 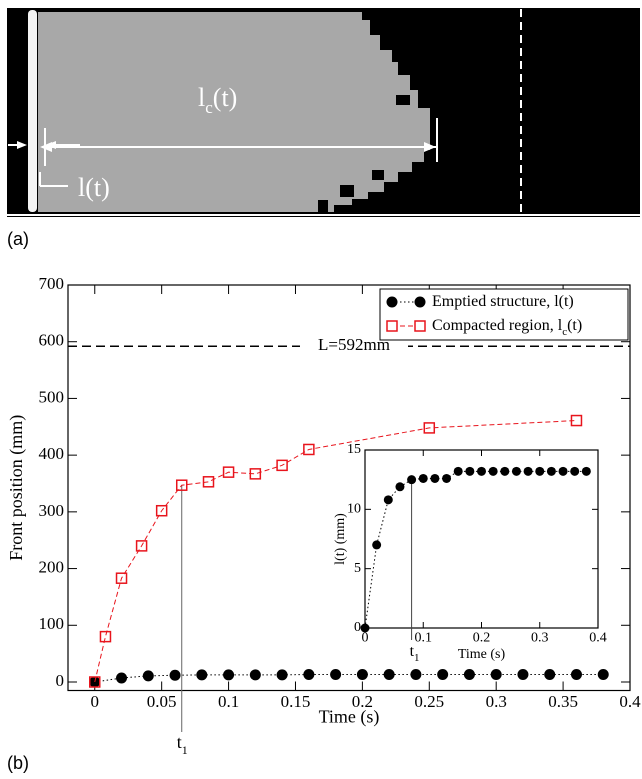 I want to click on lc-label-suffix: (t), so click(x=225, y=97).